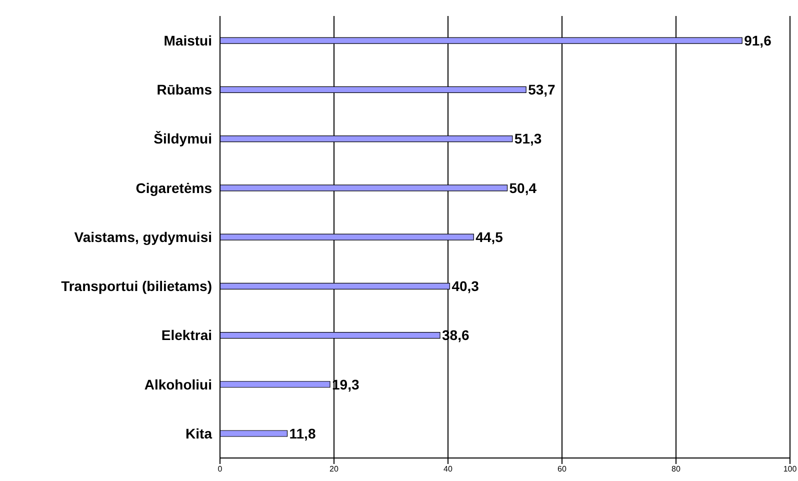  Describe the element at coordinates (174, 188) in the screenshot. I see `y-tick-label: Cigaretėms` at that location.